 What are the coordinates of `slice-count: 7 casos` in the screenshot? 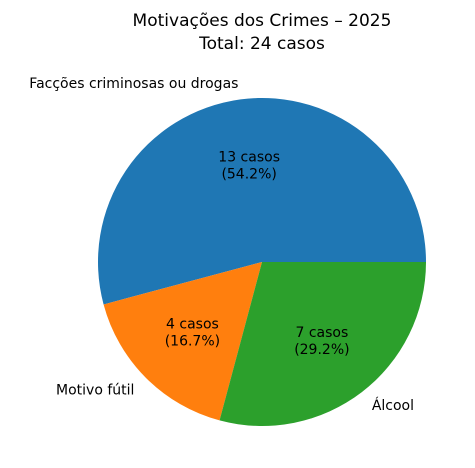 It's located at (322, 333).